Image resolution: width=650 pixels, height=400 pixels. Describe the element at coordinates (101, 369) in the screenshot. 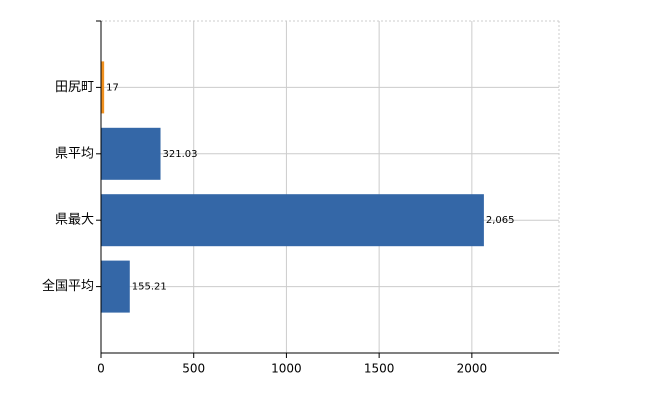

I see `x-tick-label: 0` at that location.